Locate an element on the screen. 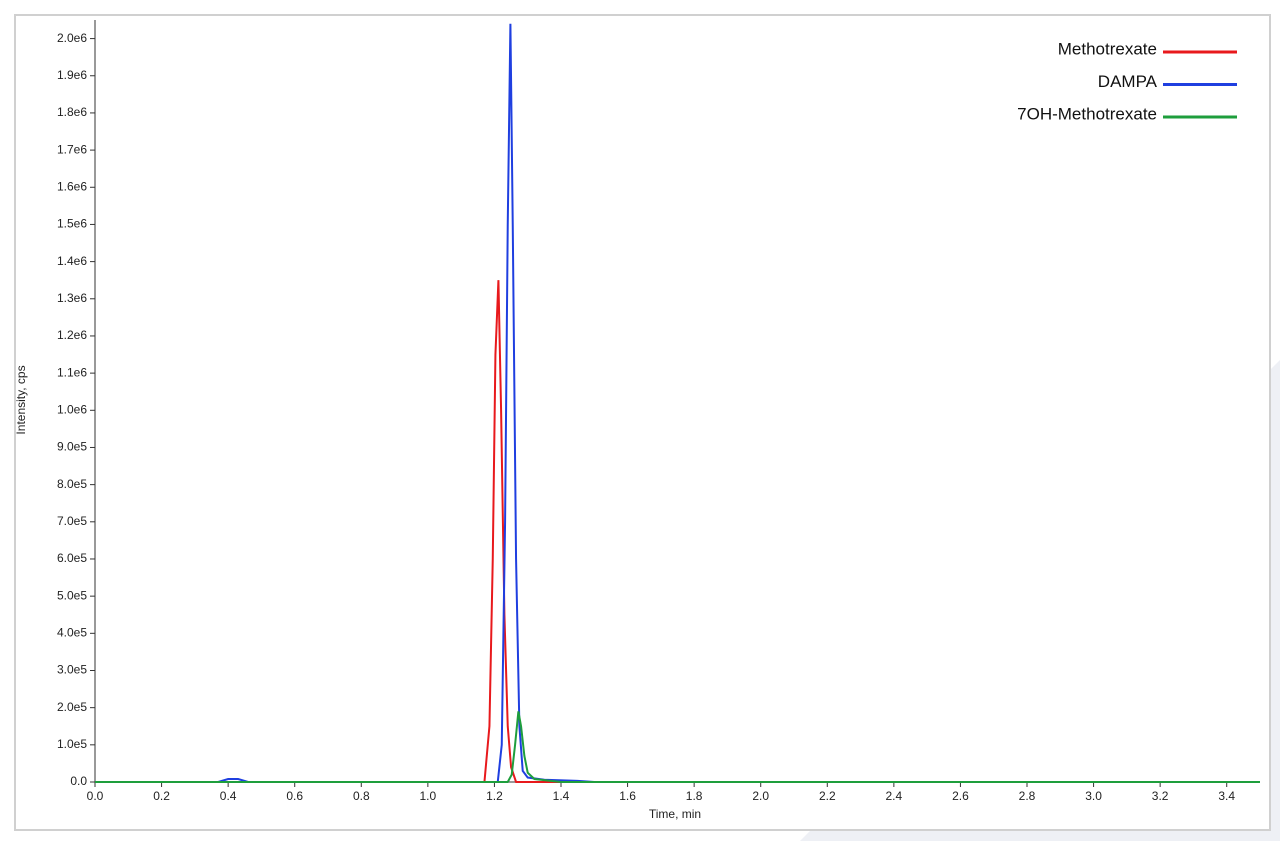 This screenshot has width=1280, height=841. legend-label: Methotrexate is located at coordinates (1107, 48).